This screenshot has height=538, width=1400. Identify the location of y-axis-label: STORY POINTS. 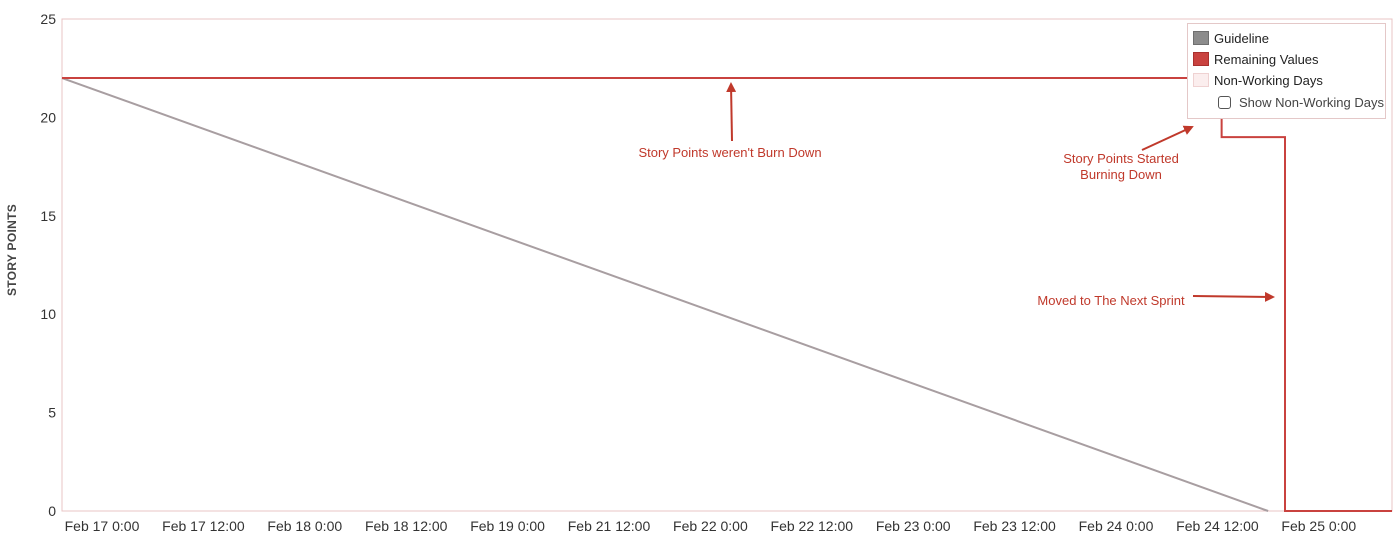
(12, 250).